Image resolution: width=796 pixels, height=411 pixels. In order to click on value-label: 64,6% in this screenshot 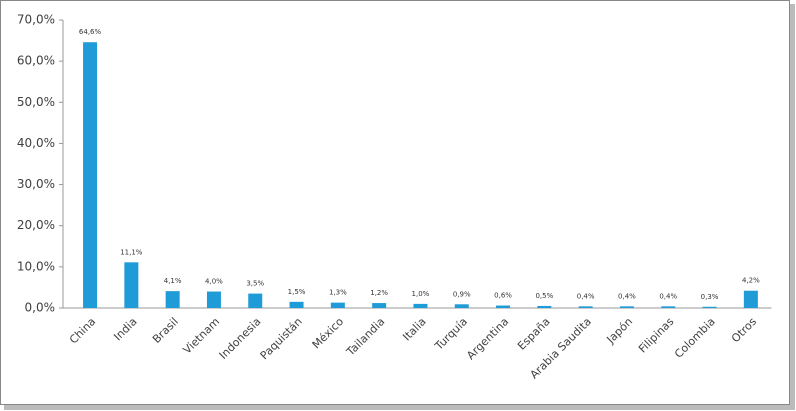, I will do `click(90, 32)`.